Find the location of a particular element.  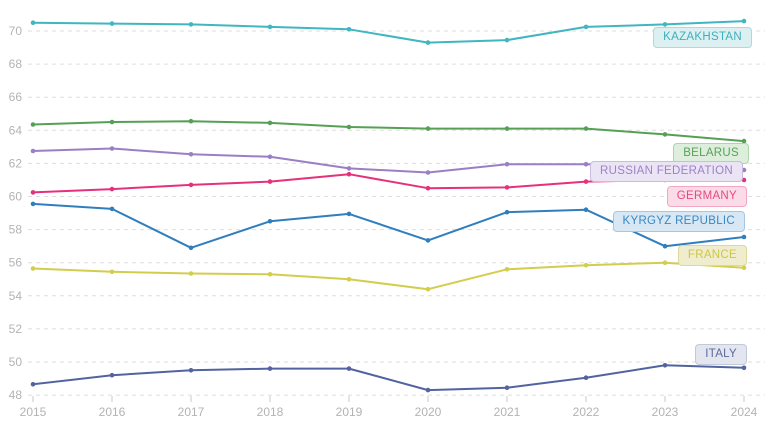

x-axis-tick-label: 2016 is located at coordinates (112, 412).